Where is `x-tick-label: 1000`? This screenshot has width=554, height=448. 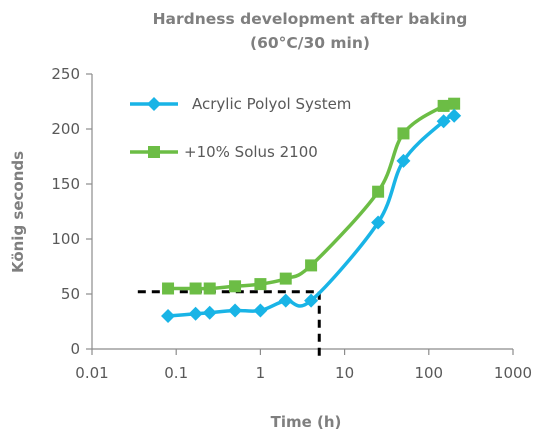
x-tick-label: 1000 is located at coordinates (513, 373).